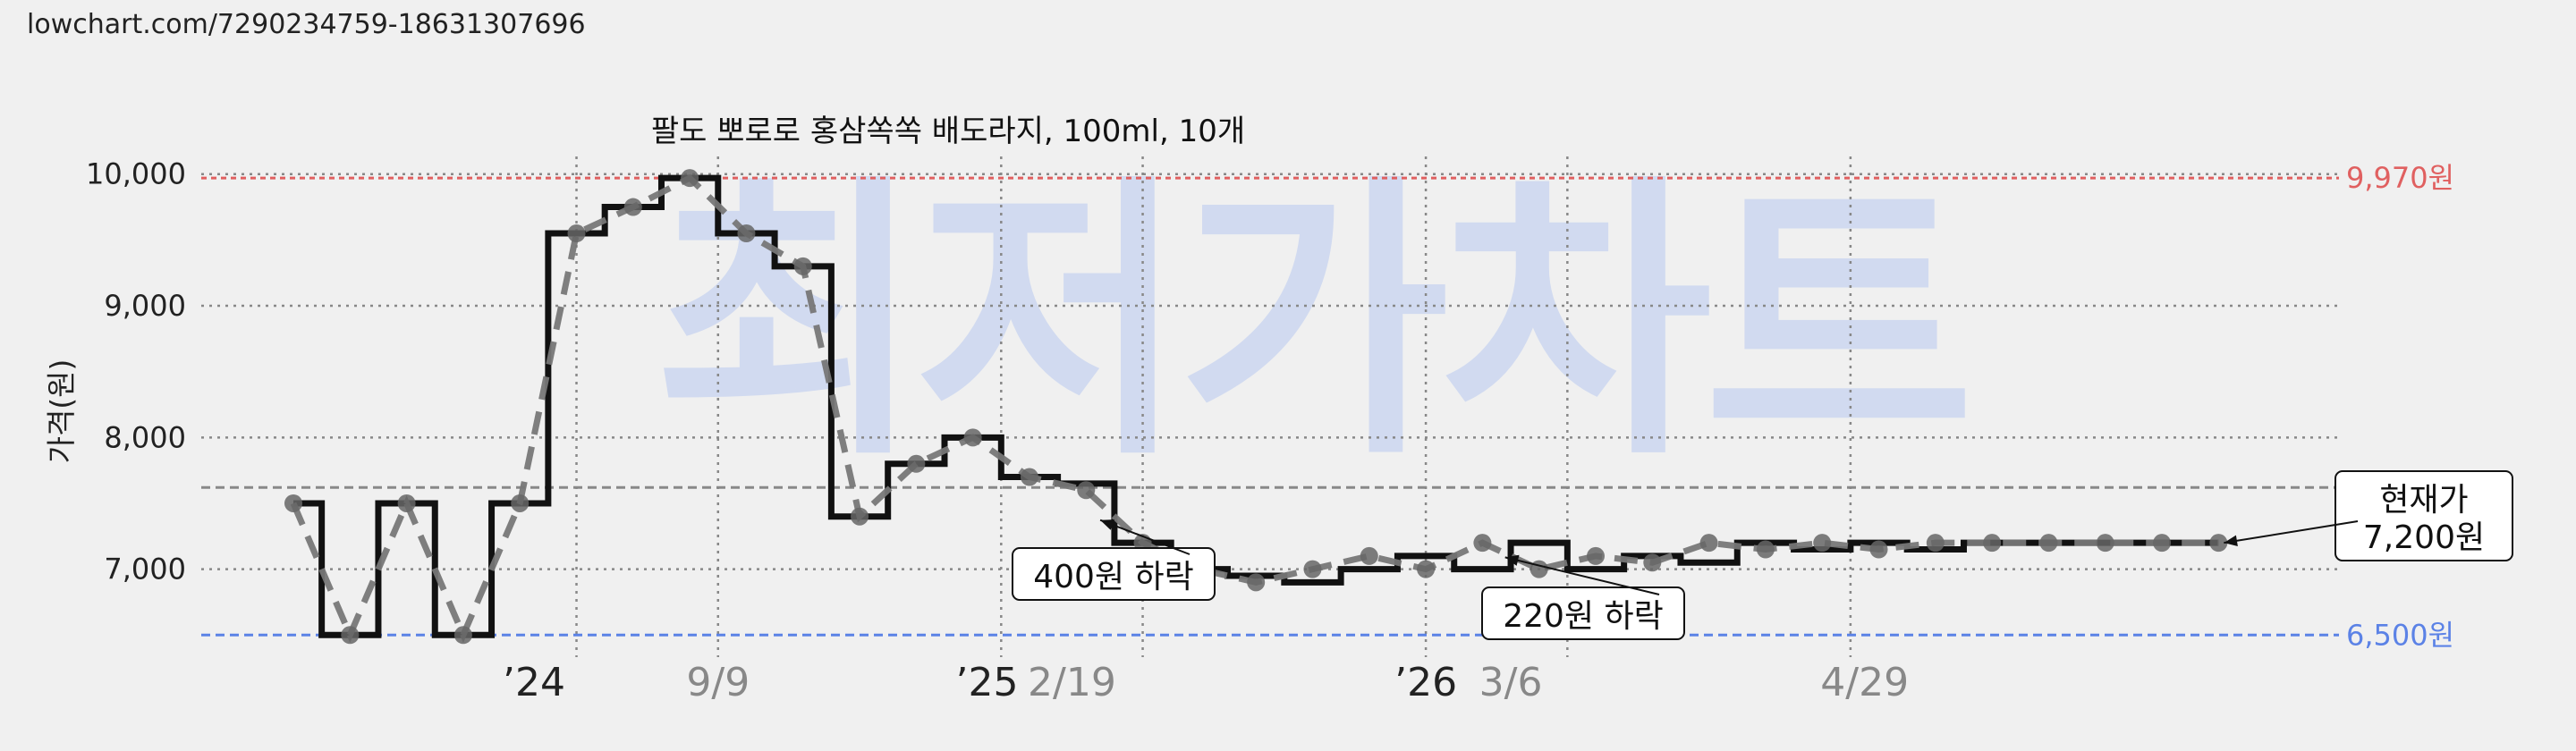  What do you see at coordinates (1511, 682) in the screenshot?
I see `xtick-label-5: 3/6` at bounding box center [1511, 682].